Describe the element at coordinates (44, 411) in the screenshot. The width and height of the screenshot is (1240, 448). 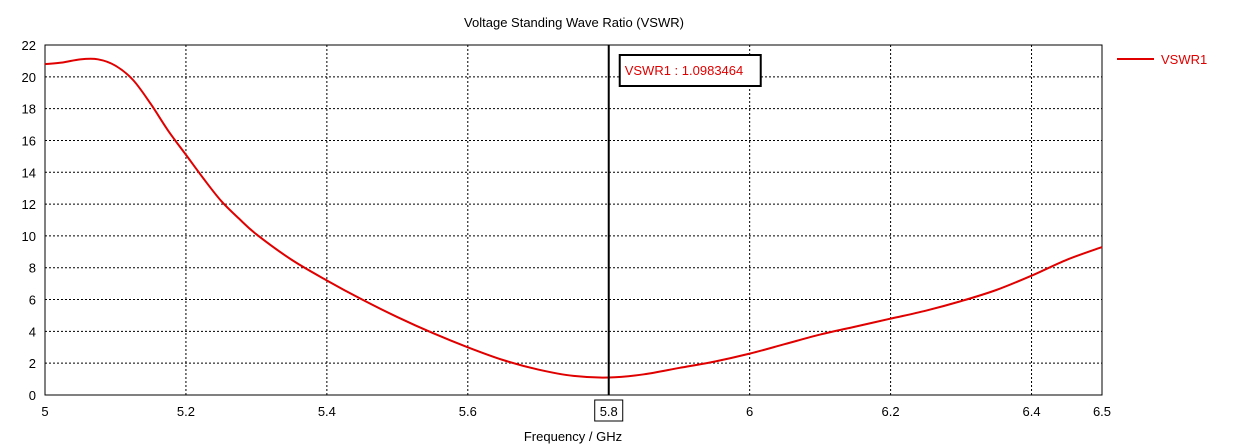
I see `x-tick-label: 5` at that location.